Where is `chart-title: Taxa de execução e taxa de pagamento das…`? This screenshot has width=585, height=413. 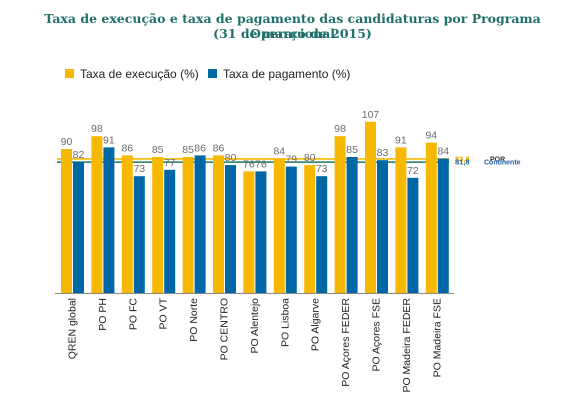
chart-title: Taxa de execução e taxa de pagamento das… is located at coordinates (292, 26).